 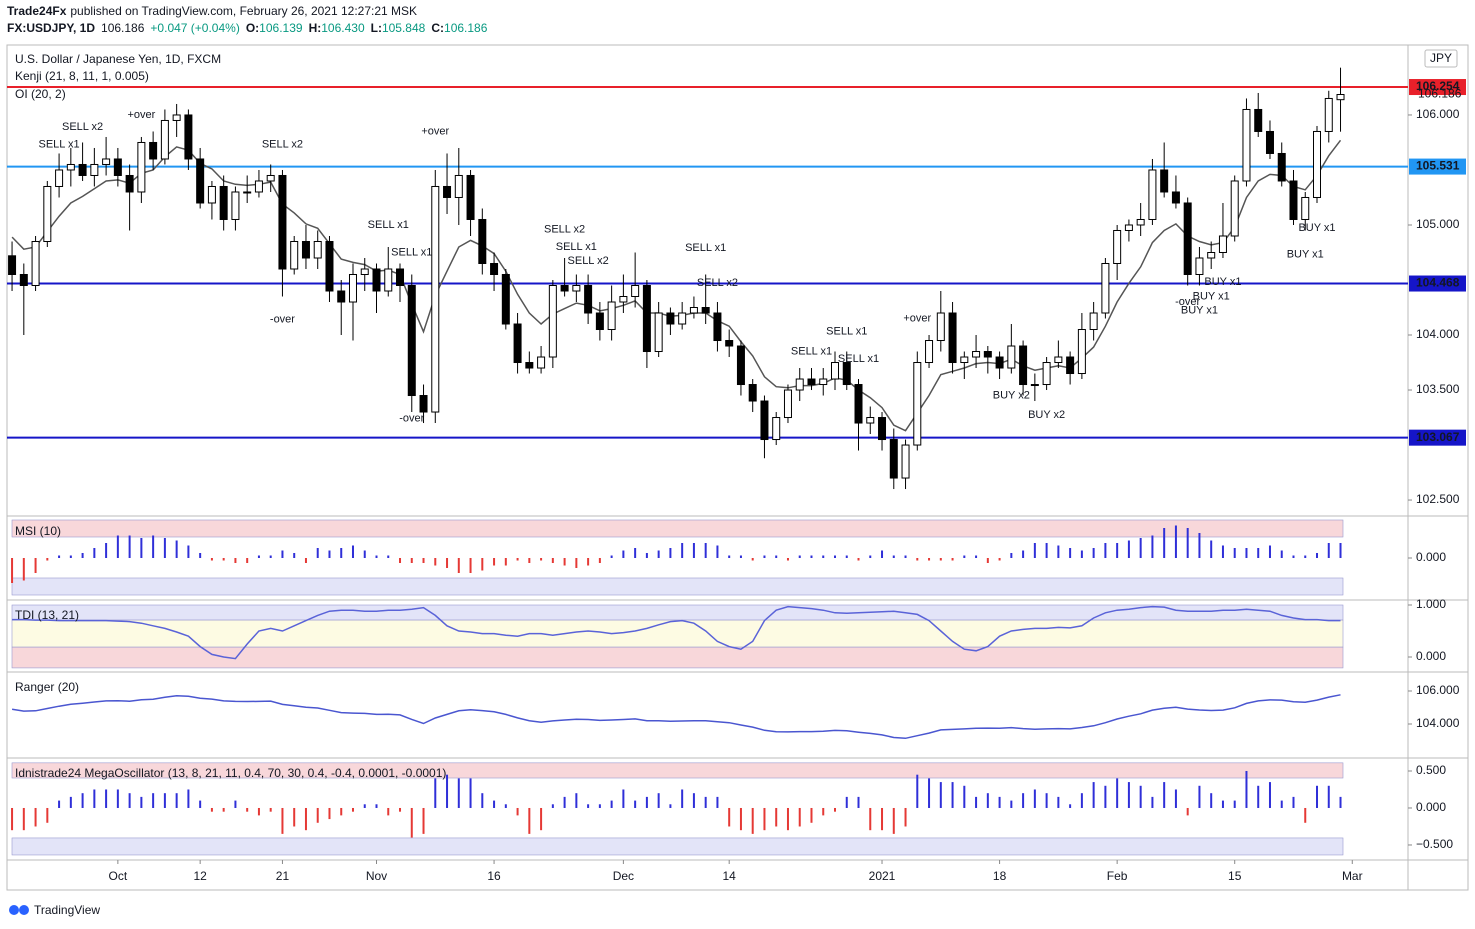 What do you see at coordinates (1438, 334) in the screenshot?
I see `y-tick-label: 104.000` at bounding box center [1438, 334].